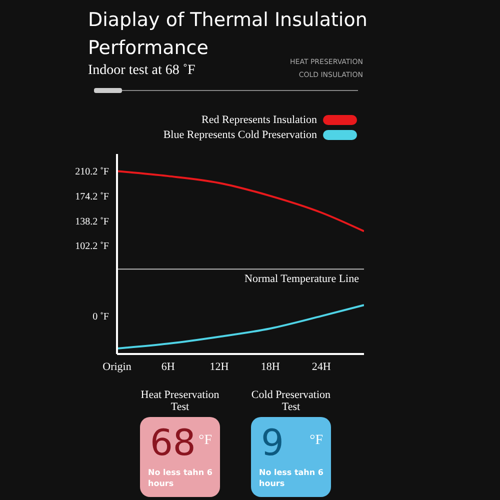 The width and height of the screenshot is (500, 500). Describe the element at coordinates (92, 172) in the screenshot. I see `y-tick-label: 210.2 ˚F` at that location.